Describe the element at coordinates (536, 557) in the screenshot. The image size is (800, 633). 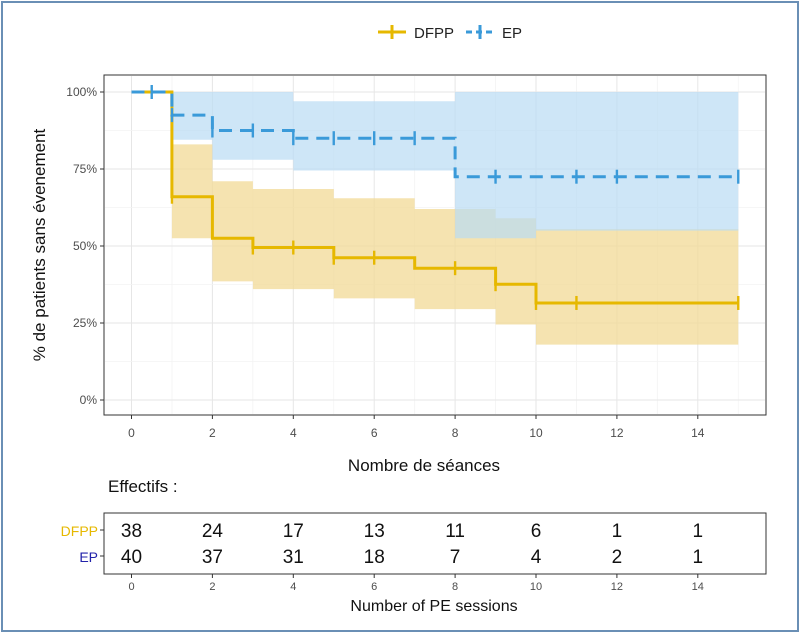
I see `risk-count: 4` at that location.